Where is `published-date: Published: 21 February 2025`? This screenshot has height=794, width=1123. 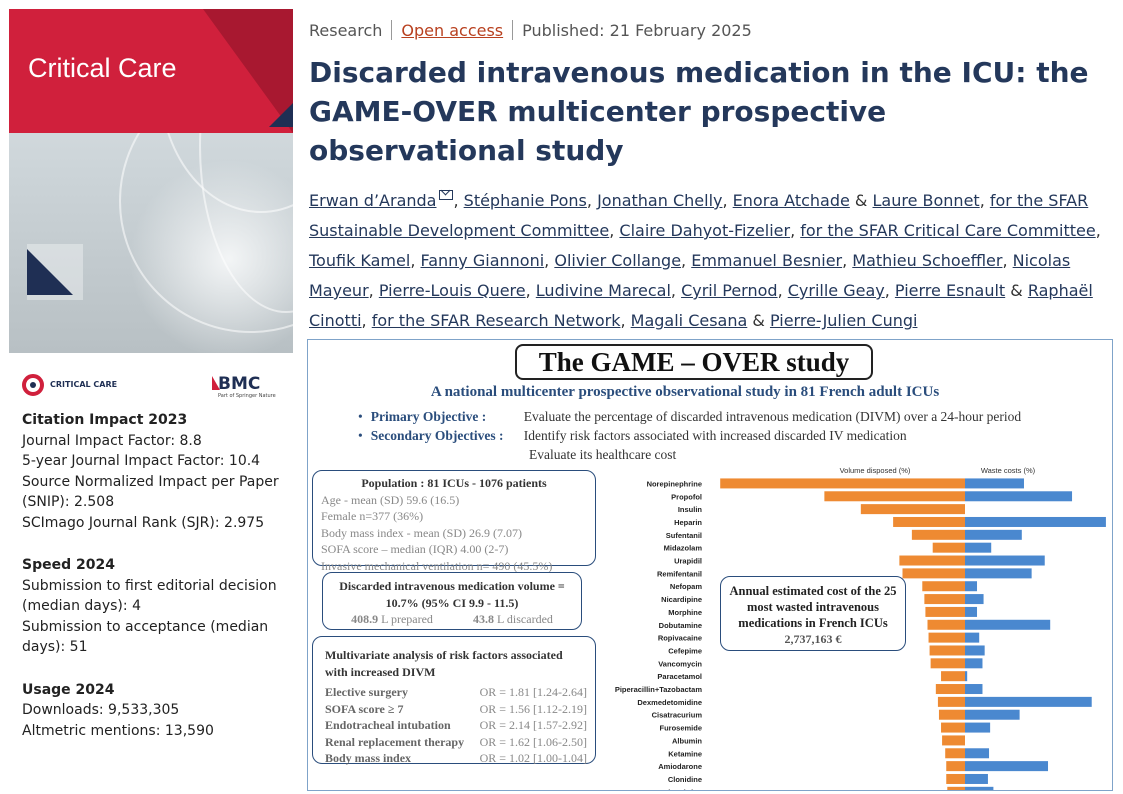 published-date: Published: 21 February 2025 is located at coordinates (637, 30).